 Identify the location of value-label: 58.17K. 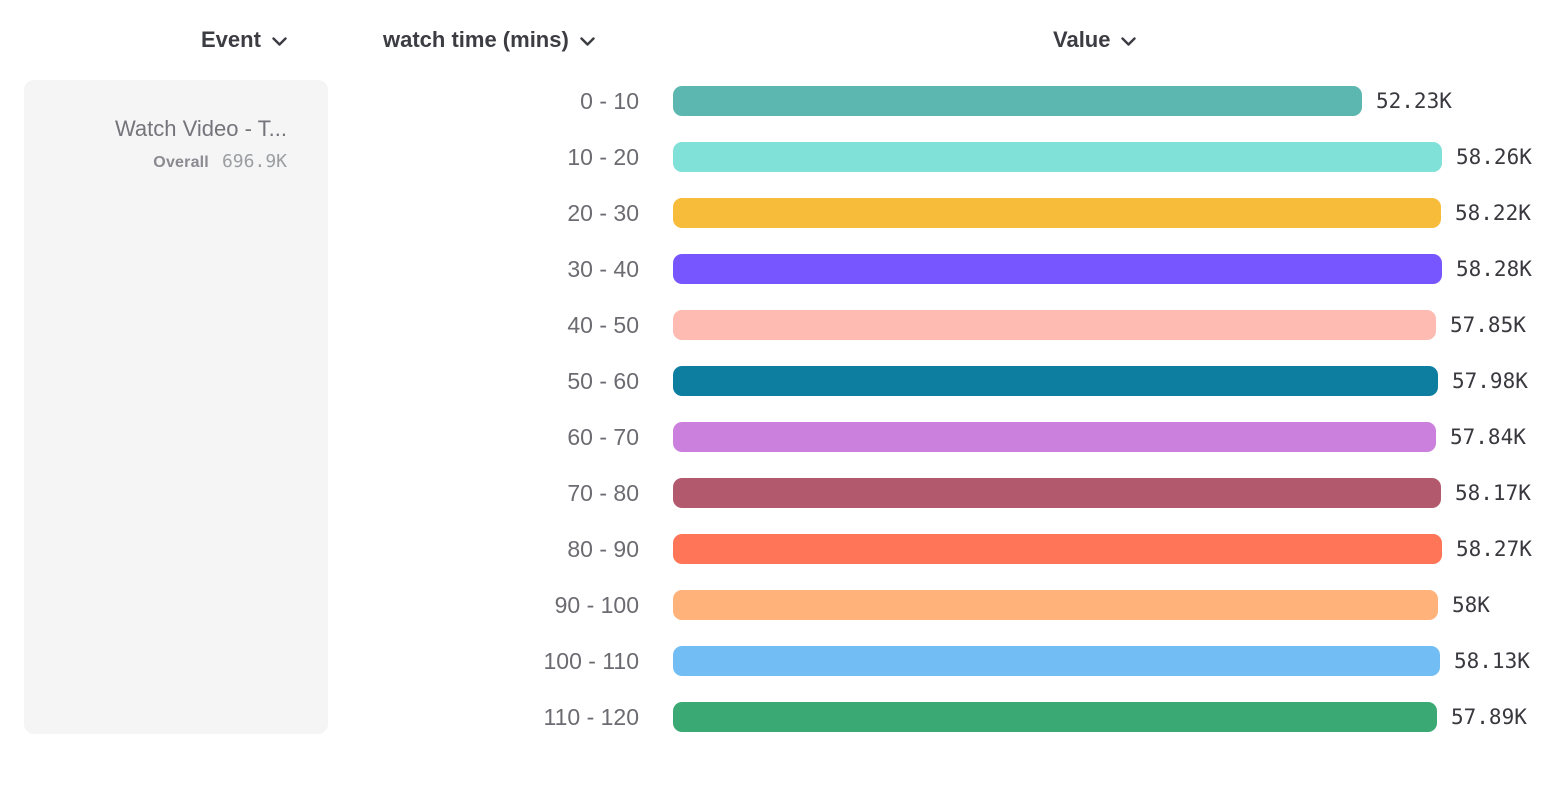
(1493, 493).